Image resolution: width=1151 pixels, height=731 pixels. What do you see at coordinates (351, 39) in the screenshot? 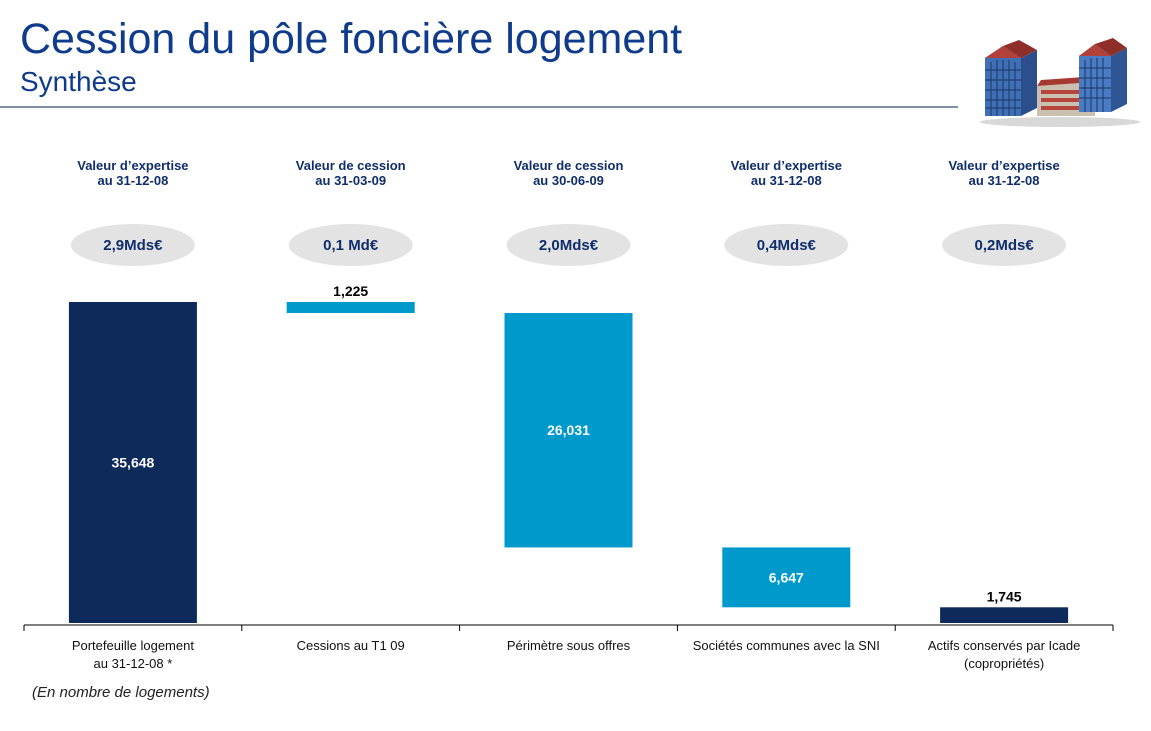
I see `page-title: Cession du pôle foncière logement` at bounding box center [351, 39].